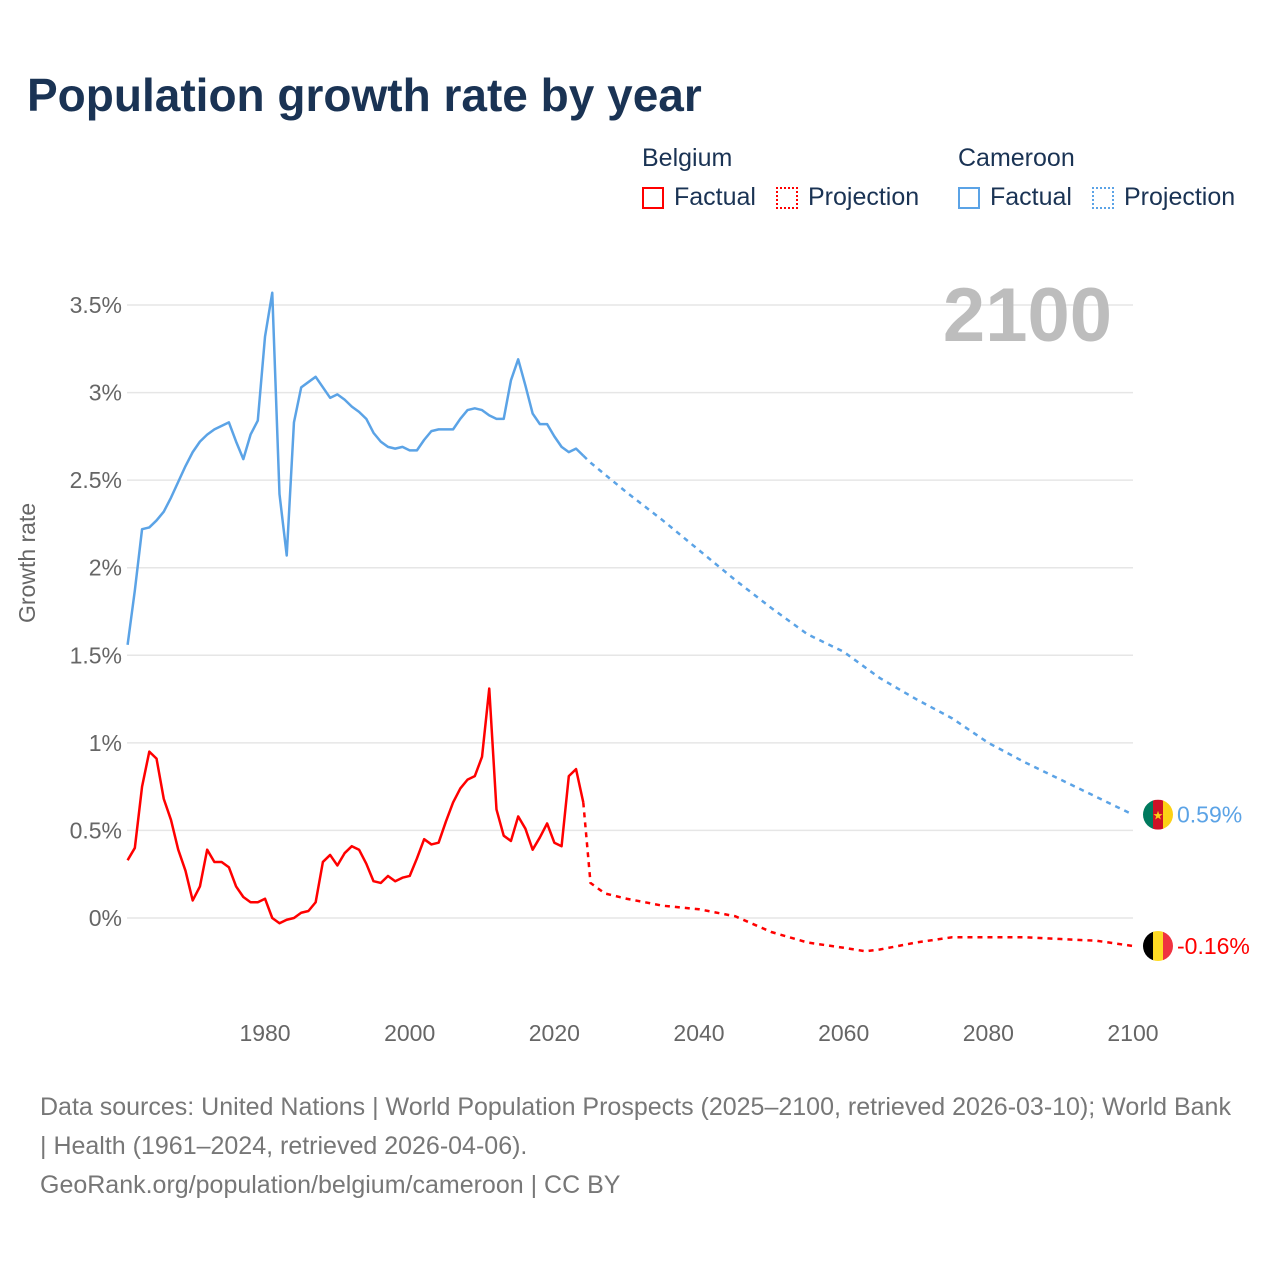 Image resolution: width=1280 pixels, height=1280 pixels. Describe the element at coordinates (1209, 815) in the screenshot. I see `end-label-cameroon: 0.59%` at that location.